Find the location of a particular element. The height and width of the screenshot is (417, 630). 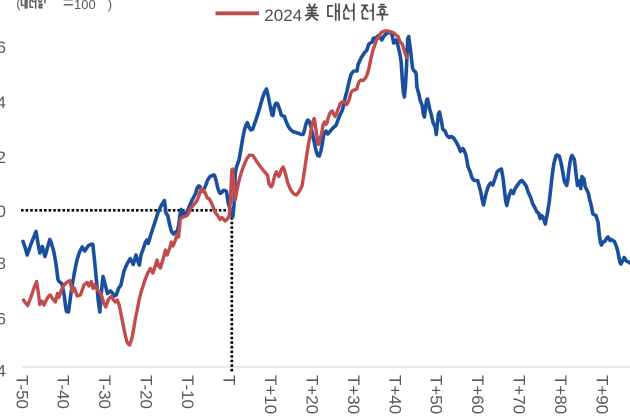

svg-text: T-50 is located at coordinates (21, 392).